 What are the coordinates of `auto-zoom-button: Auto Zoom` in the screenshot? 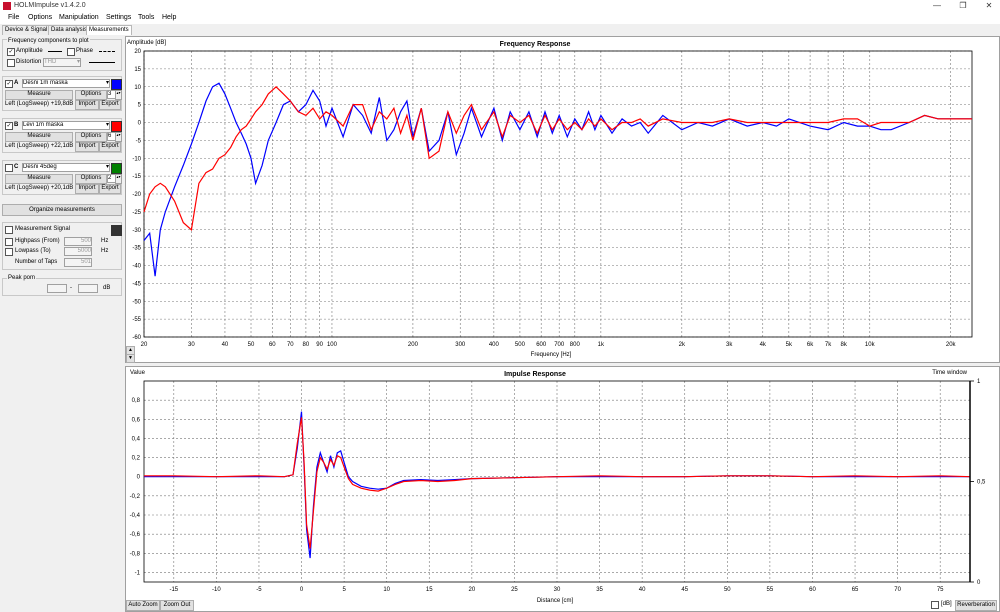 It's located at (143, 605).